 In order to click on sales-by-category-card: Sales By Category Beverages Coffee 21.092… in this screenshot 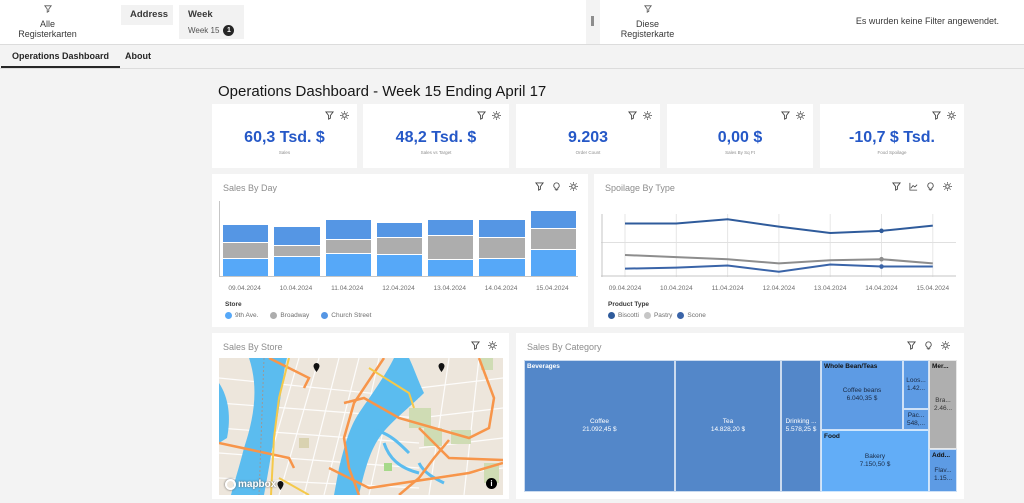, I will do `click(740, 416)`.